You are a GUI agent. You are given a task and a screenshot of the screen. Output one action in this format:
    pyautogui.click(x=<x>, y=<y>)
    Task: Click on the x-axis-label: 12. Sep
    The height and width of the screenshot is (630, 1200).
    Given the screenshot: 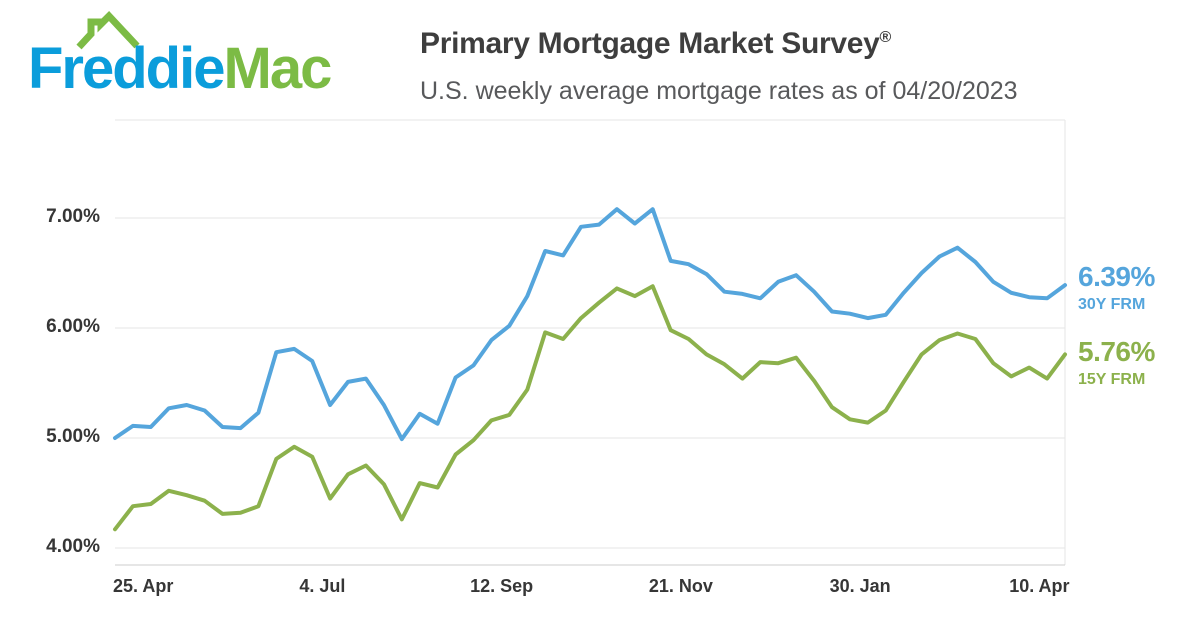 What is the action you would take?
    pyautogui.click(x=502, y=586)
    